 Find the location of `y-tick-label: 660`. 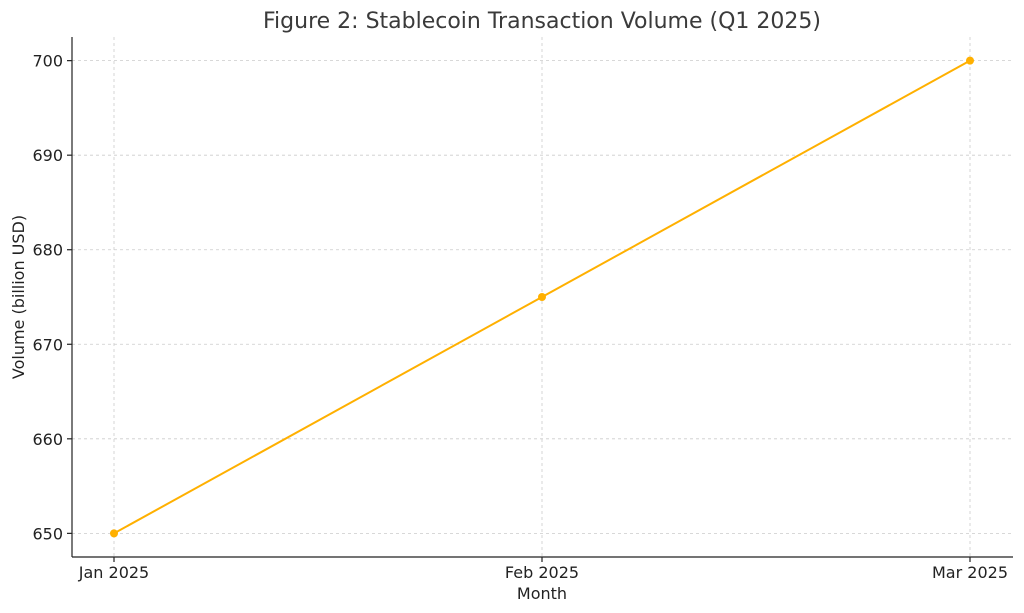

y-tick-label: 660 is located at coordinates (47, 439).